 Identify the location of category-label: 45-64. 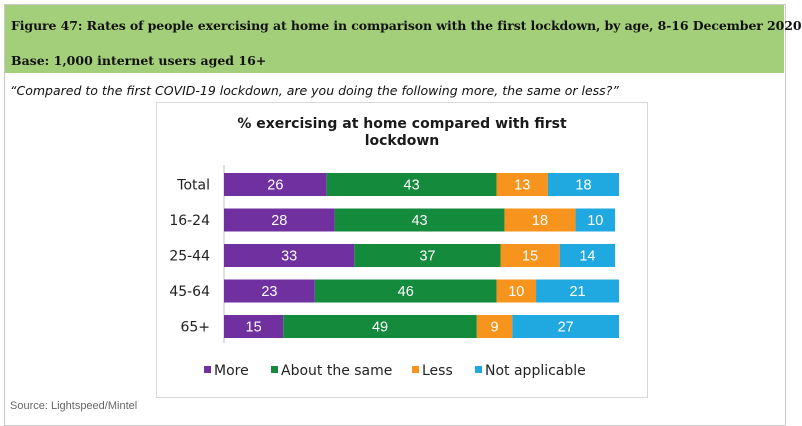
(189, 292).